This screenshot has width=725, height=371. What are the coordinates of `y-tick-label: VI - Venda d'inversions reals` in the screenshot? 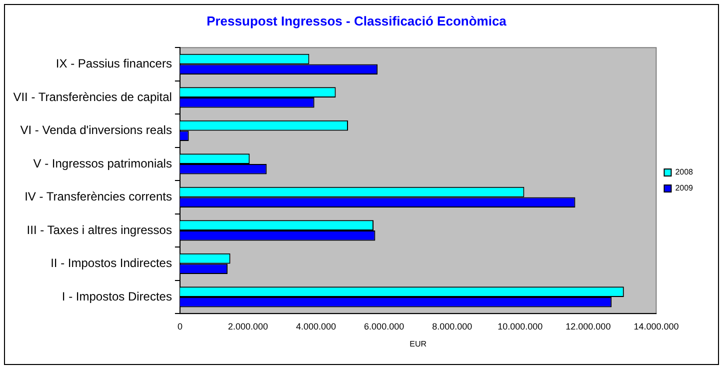 It's located at (96, 130).